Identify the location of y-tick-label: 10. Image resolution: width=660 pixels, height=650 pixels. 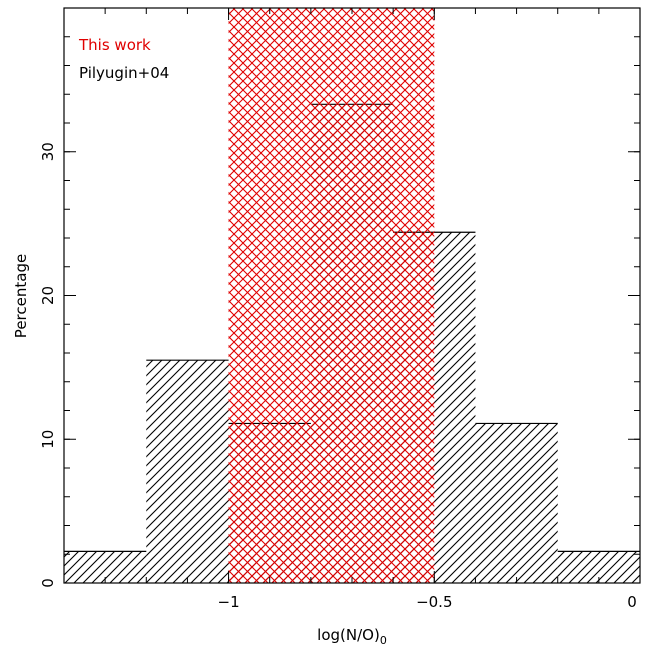
(48, 439).